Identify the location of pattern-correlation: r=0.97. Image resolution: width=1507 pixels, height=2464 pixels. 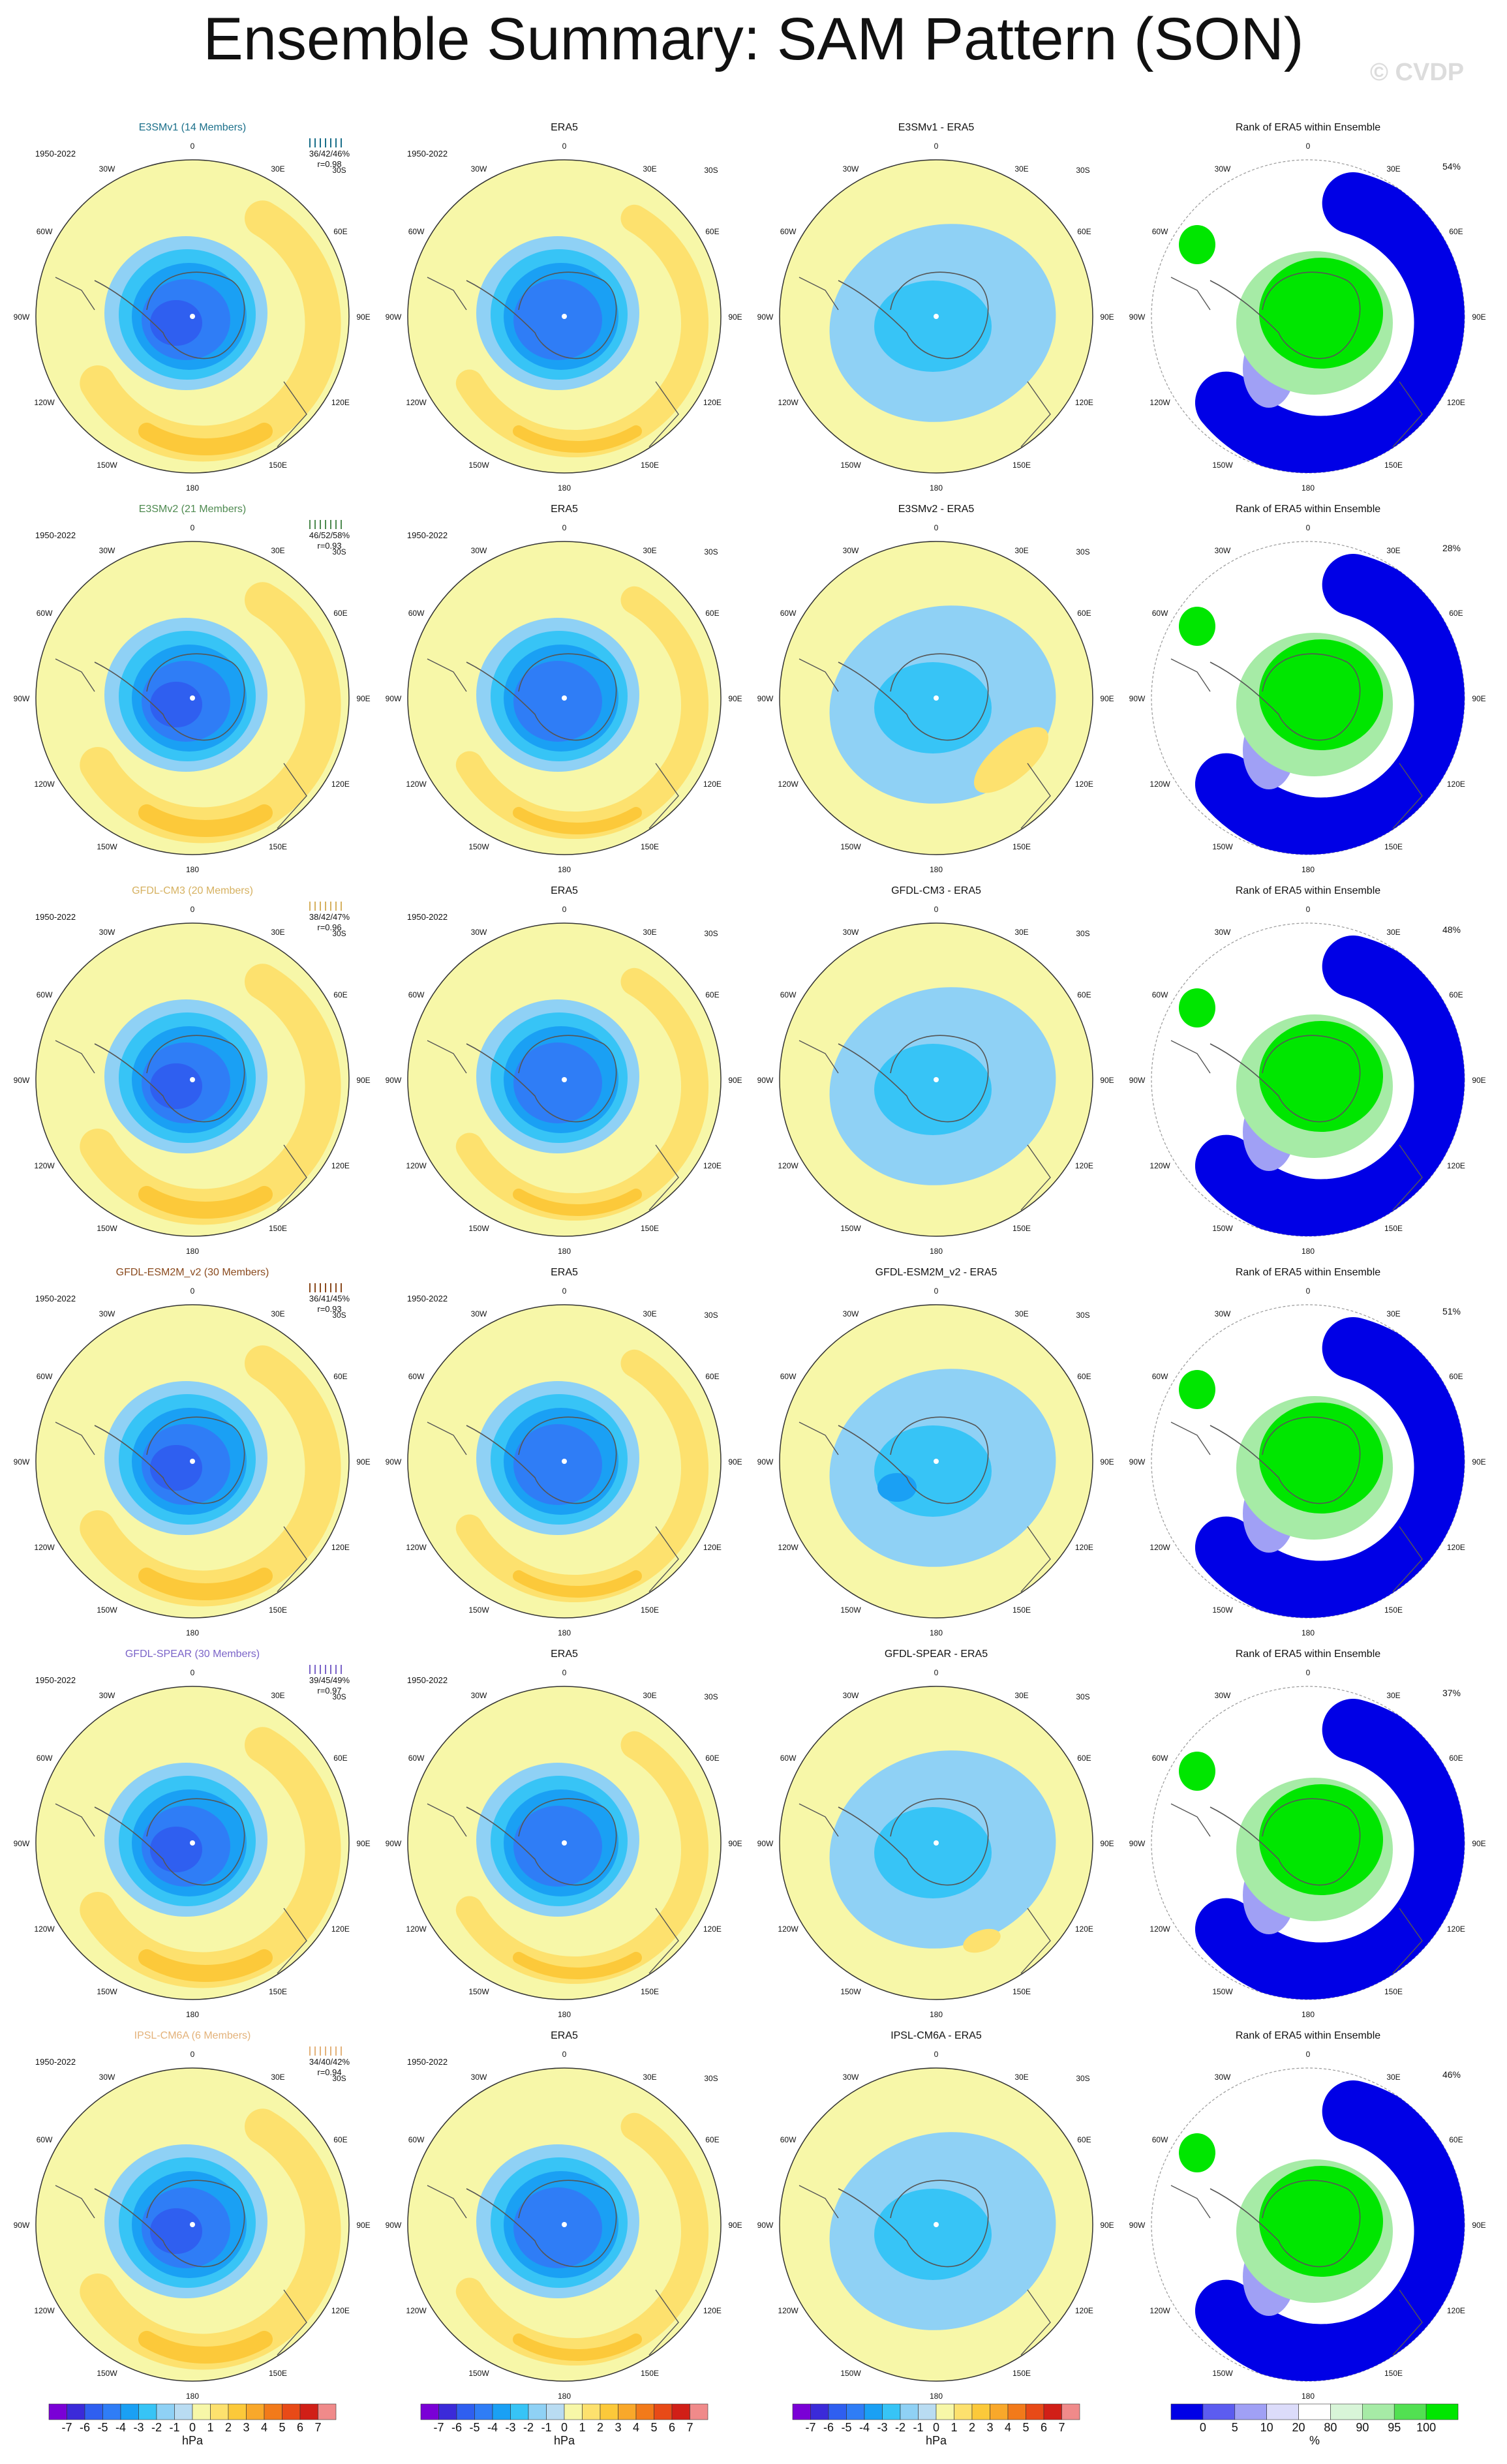
(329, 1691).